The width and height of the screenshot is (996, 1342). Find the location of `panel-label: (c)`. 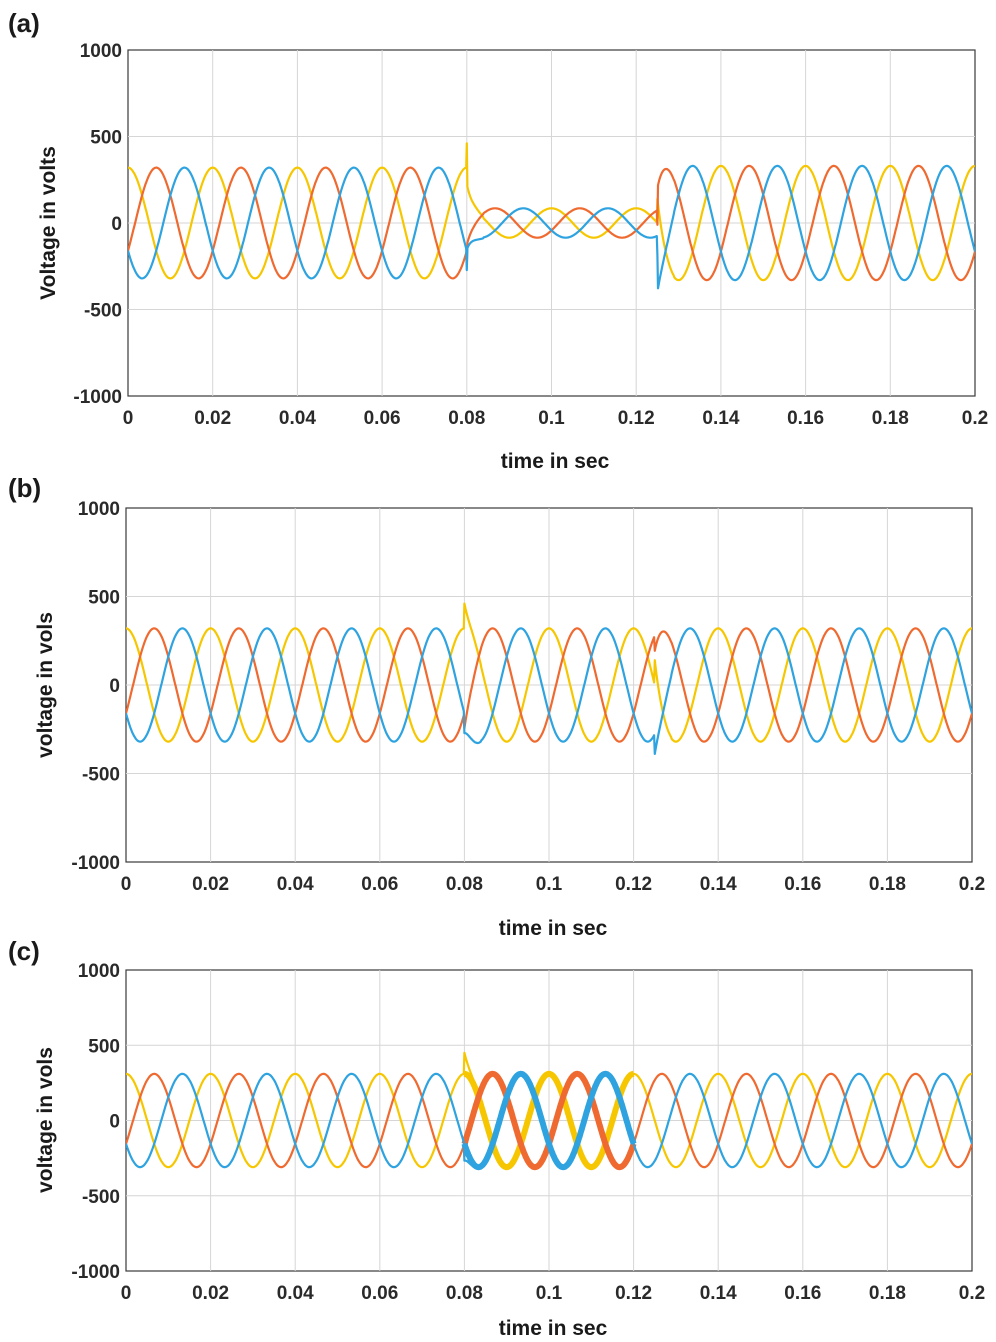

panel-label: (c) is located at coordinates (24, 951).